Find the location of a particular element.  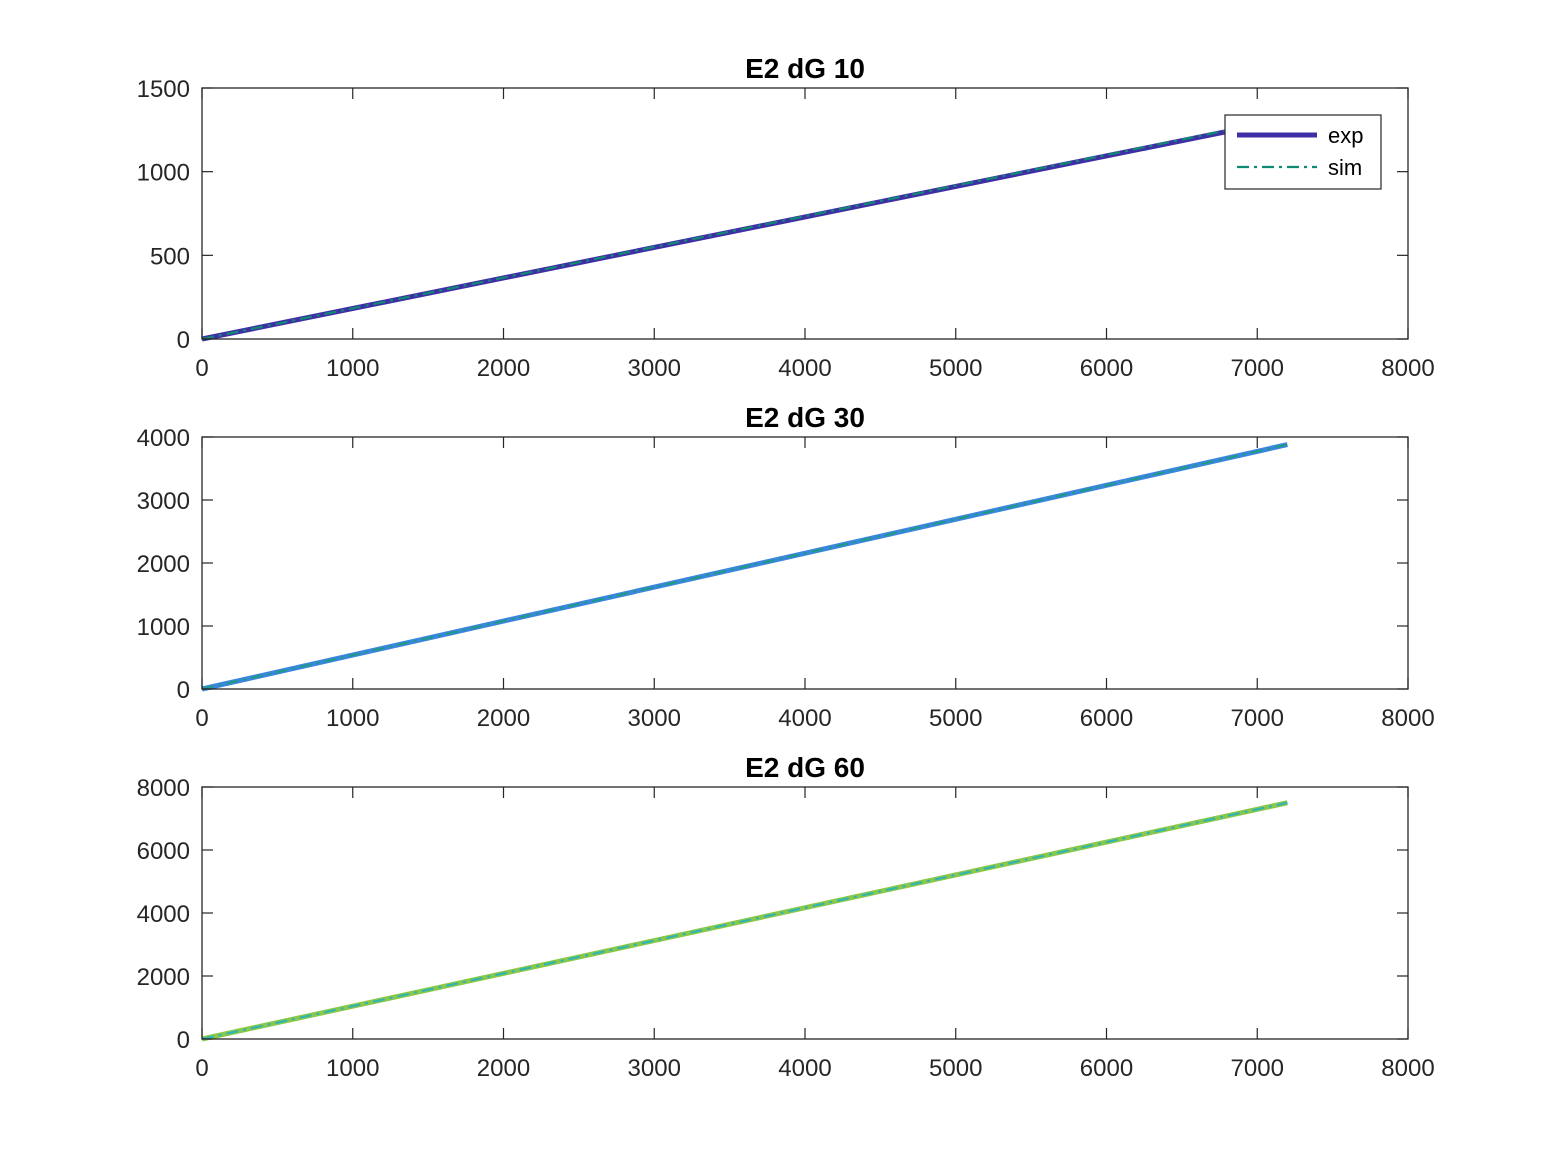

chart-title: E2 dG 10 is located at coordinates (805, 68).